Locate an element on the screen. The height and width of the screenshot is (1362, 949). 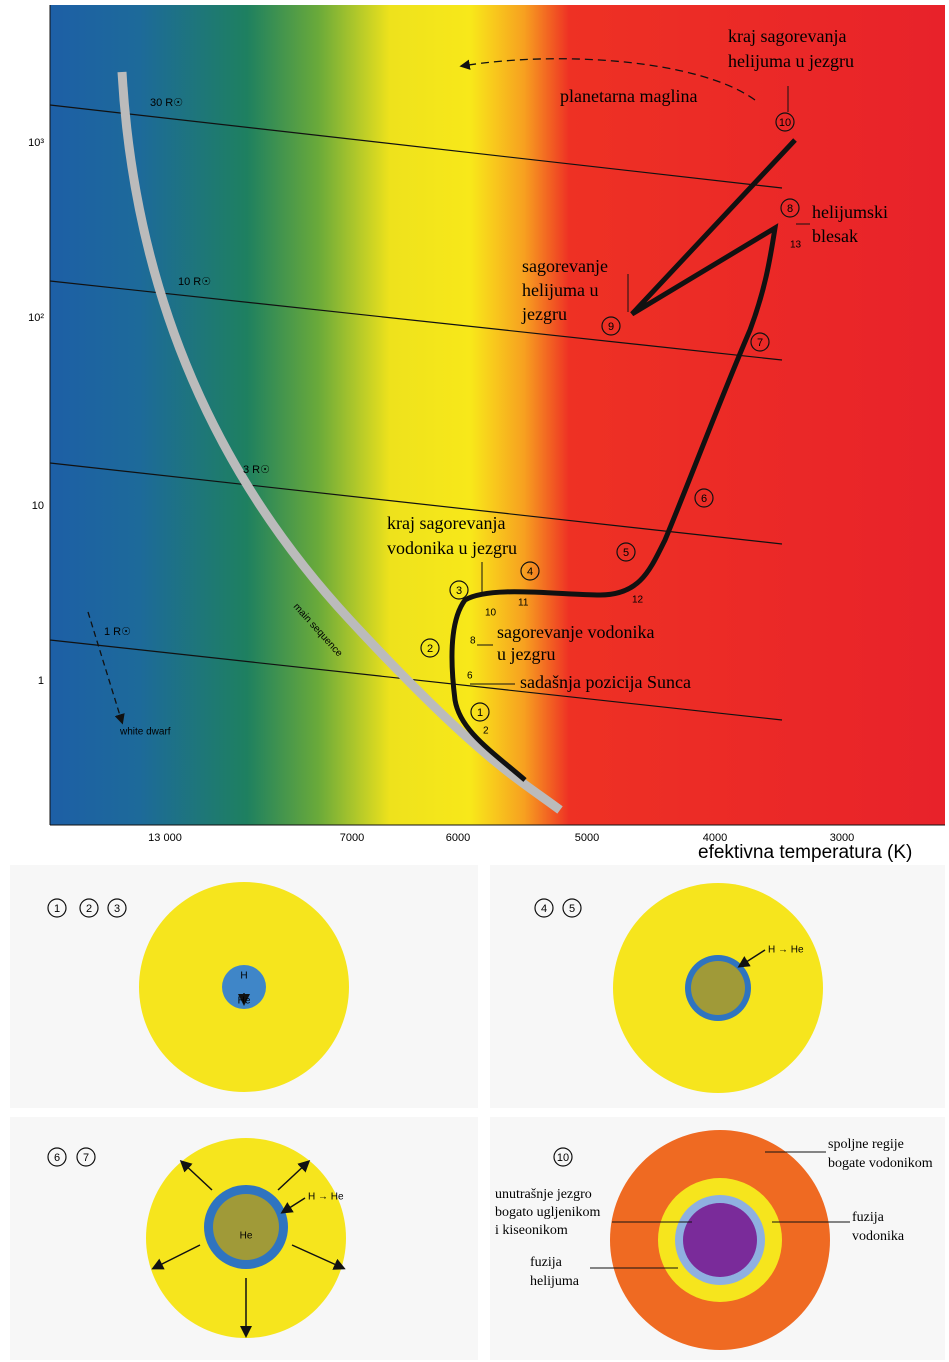
annotation: helijuma u is located at coordinates (560, 290).